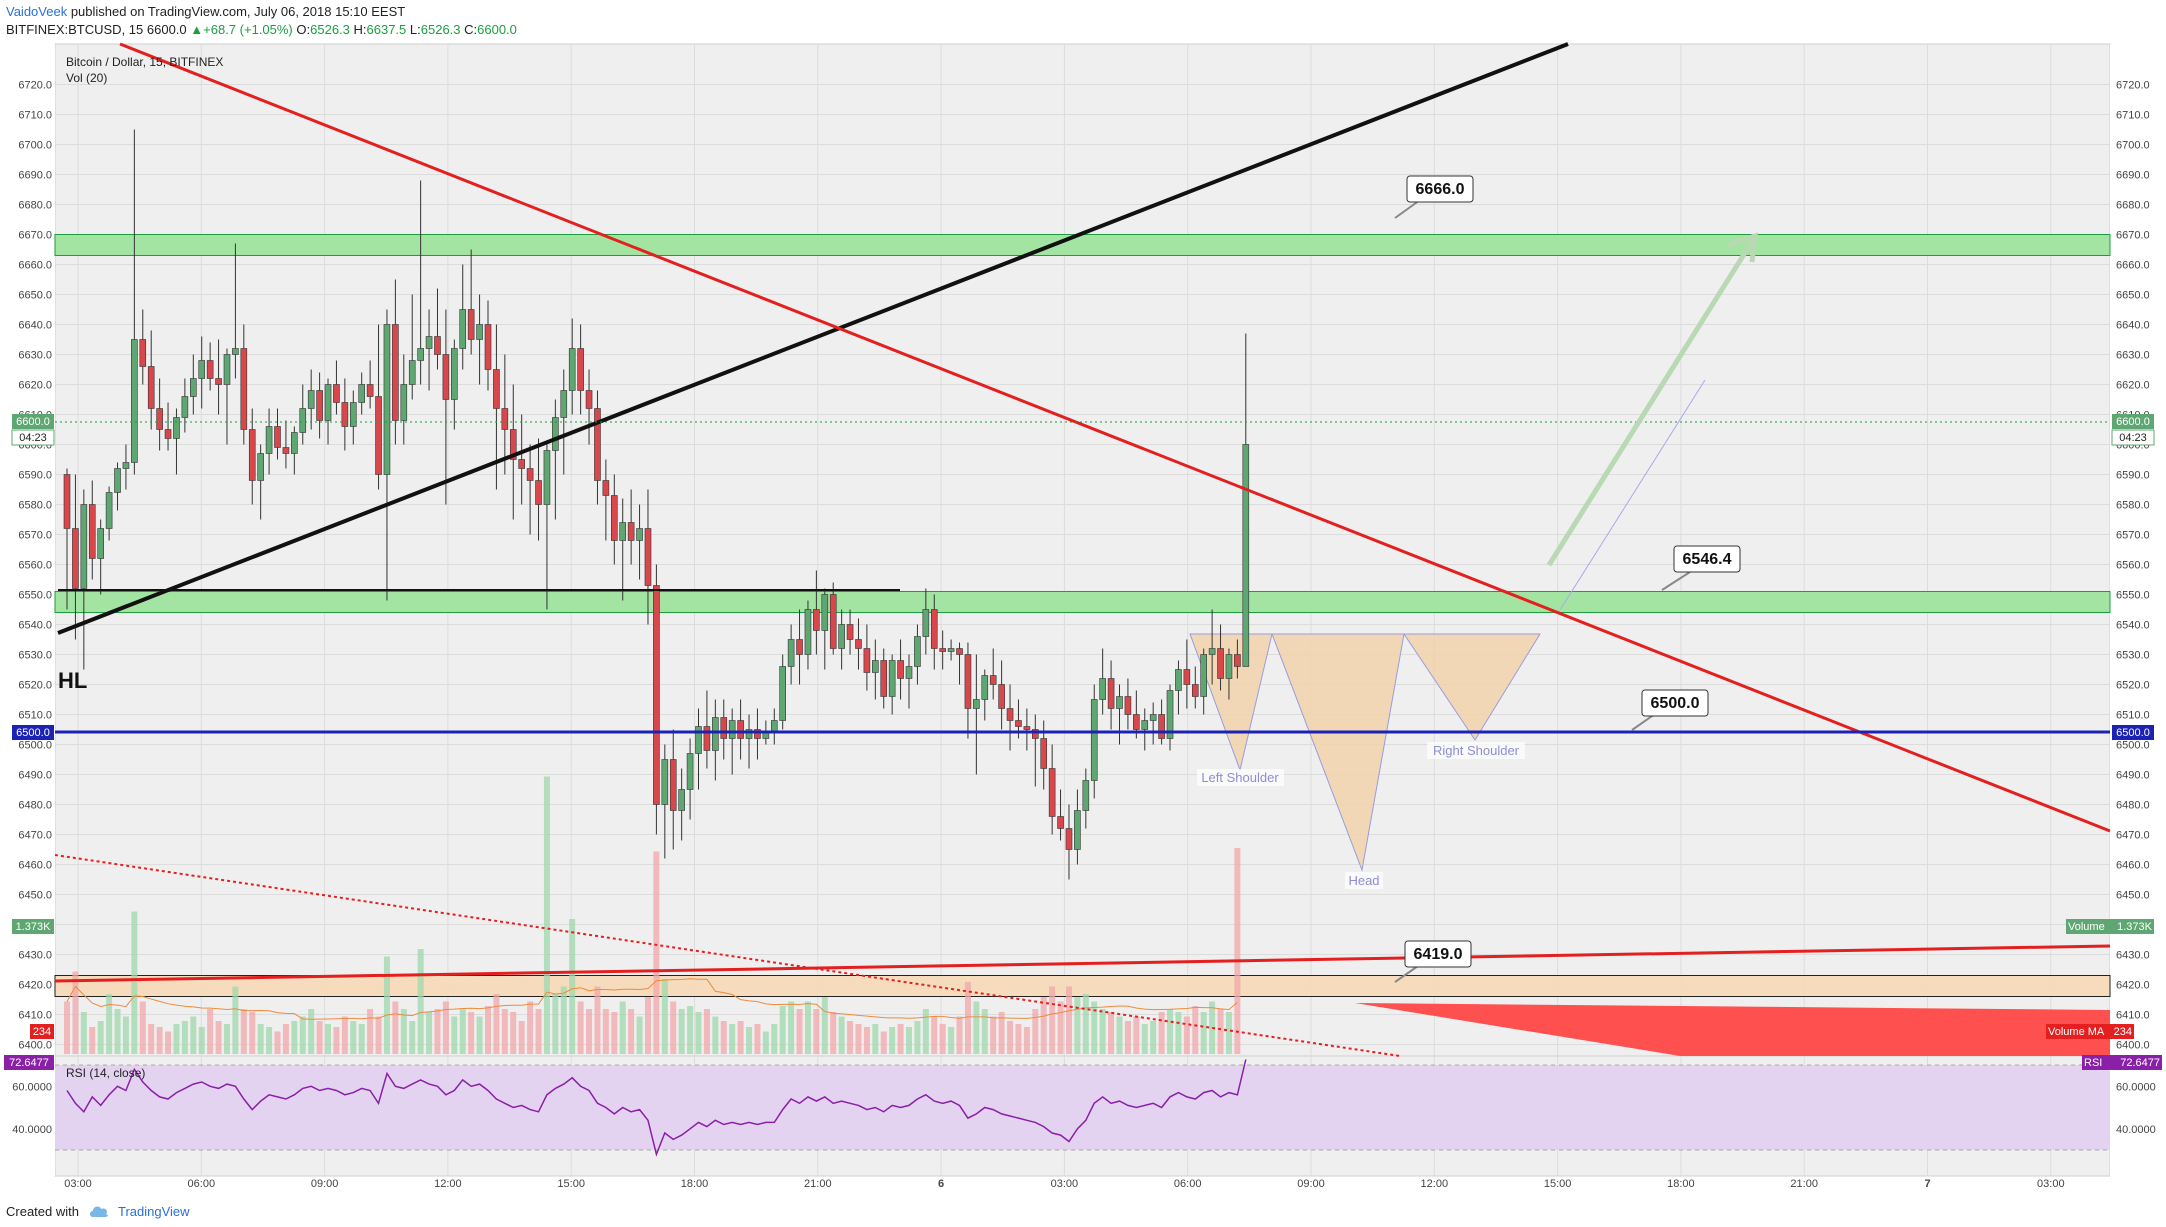 The width and height of the screenshot is (2166, 1227). I want to click on right-volume-tag, so click(2110, 926).